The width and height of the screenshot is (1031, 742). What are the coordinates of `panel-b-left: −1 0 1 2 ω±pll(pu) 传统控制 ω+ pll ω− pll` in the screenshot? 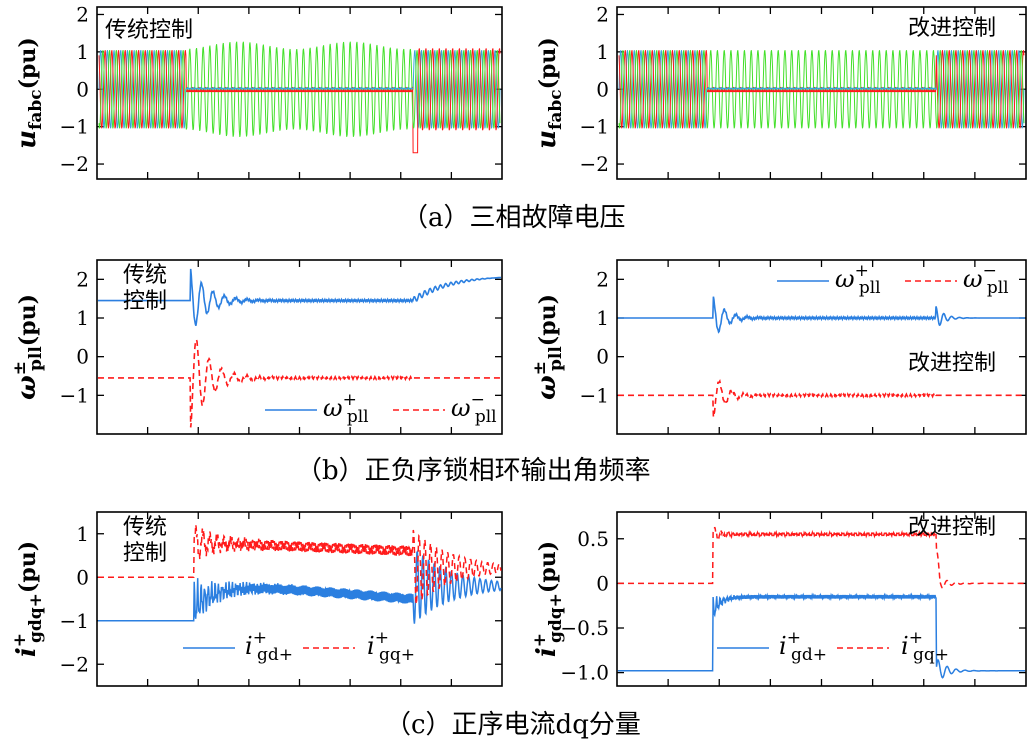 It's located at (256, 347).